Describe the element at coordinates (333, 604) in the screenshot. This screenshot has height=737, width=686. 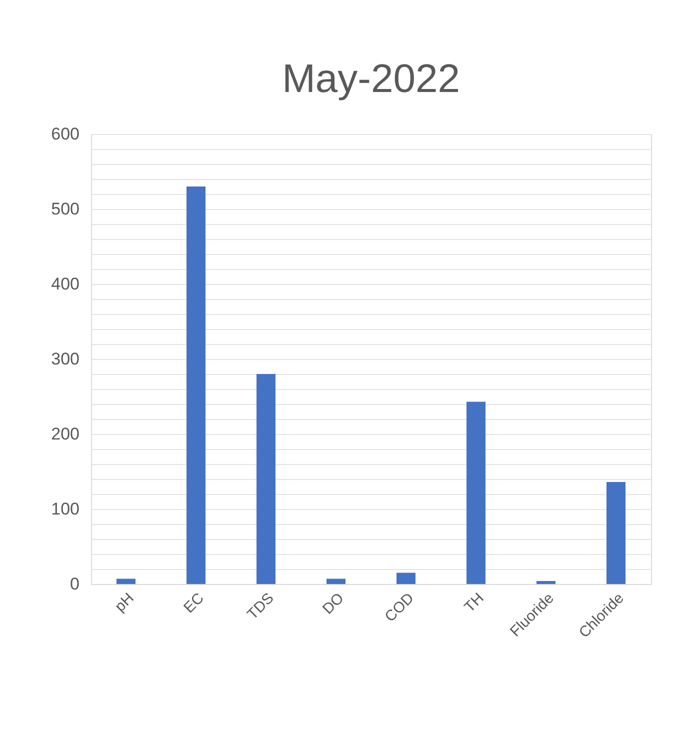
I see `x-tick-label: DO` at that location.